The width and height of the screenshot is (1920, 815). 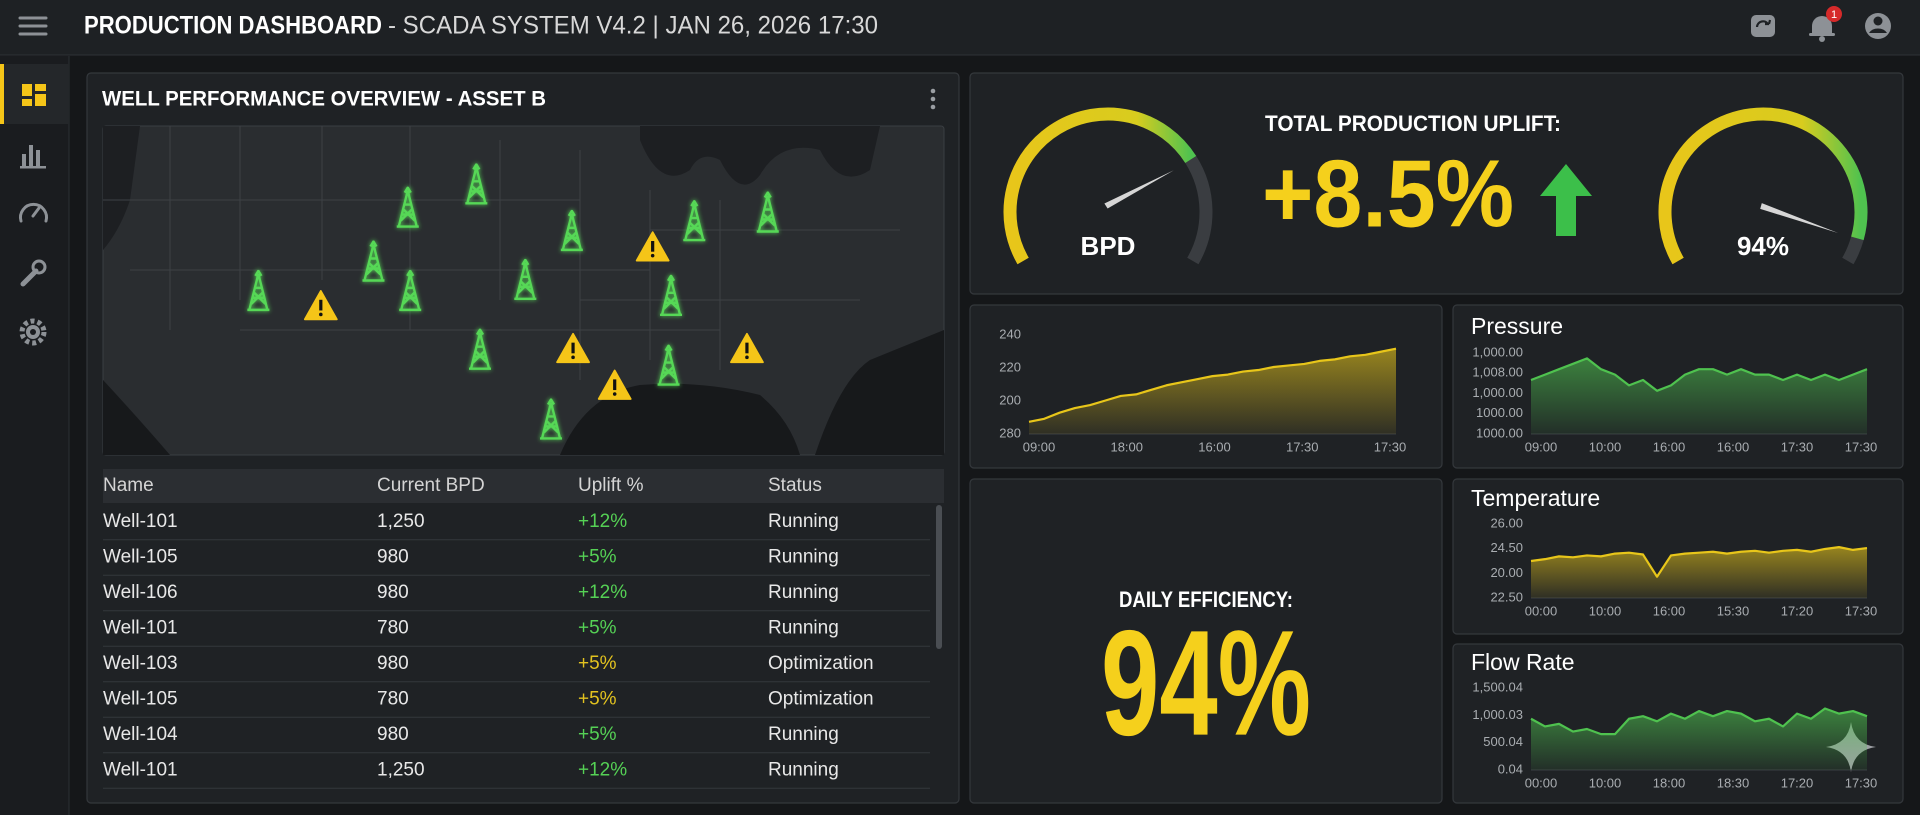 I want to click on column-header: Name, so click(x=128, y=485).